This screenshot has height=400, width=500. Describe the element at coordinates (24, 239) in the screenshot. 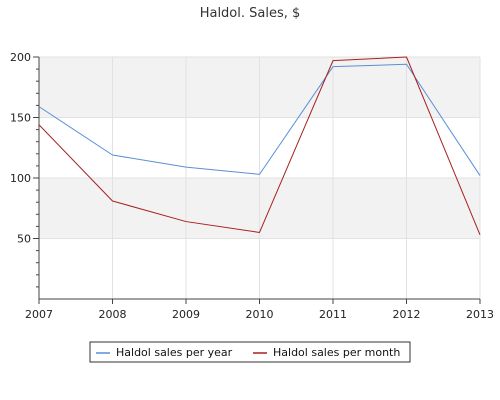

I see `y-tick-label: 50` at that location.